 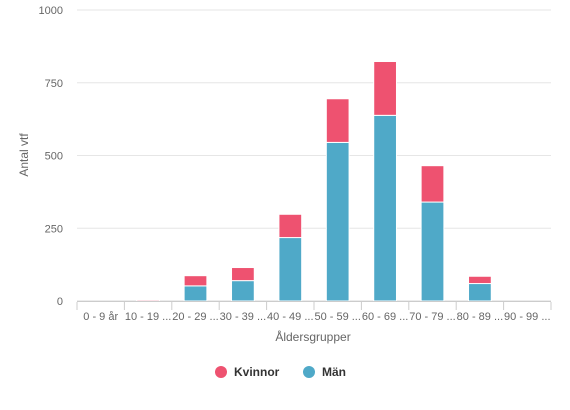 What do you see at coordinates (54, 84) in the screenshot?
I see `y-tick-label: 750` at bounding box center [54, 84].